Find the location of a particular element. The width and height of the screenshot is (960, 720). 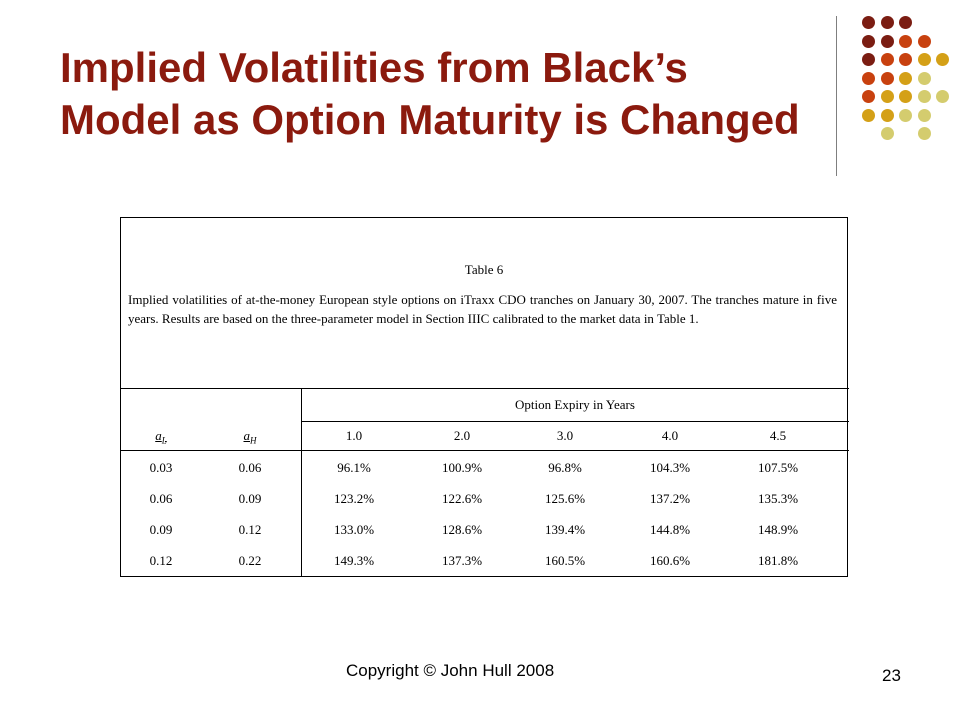

copyright-footer: Copyright © John Hull 2008 is located at coordinates (450, 670).